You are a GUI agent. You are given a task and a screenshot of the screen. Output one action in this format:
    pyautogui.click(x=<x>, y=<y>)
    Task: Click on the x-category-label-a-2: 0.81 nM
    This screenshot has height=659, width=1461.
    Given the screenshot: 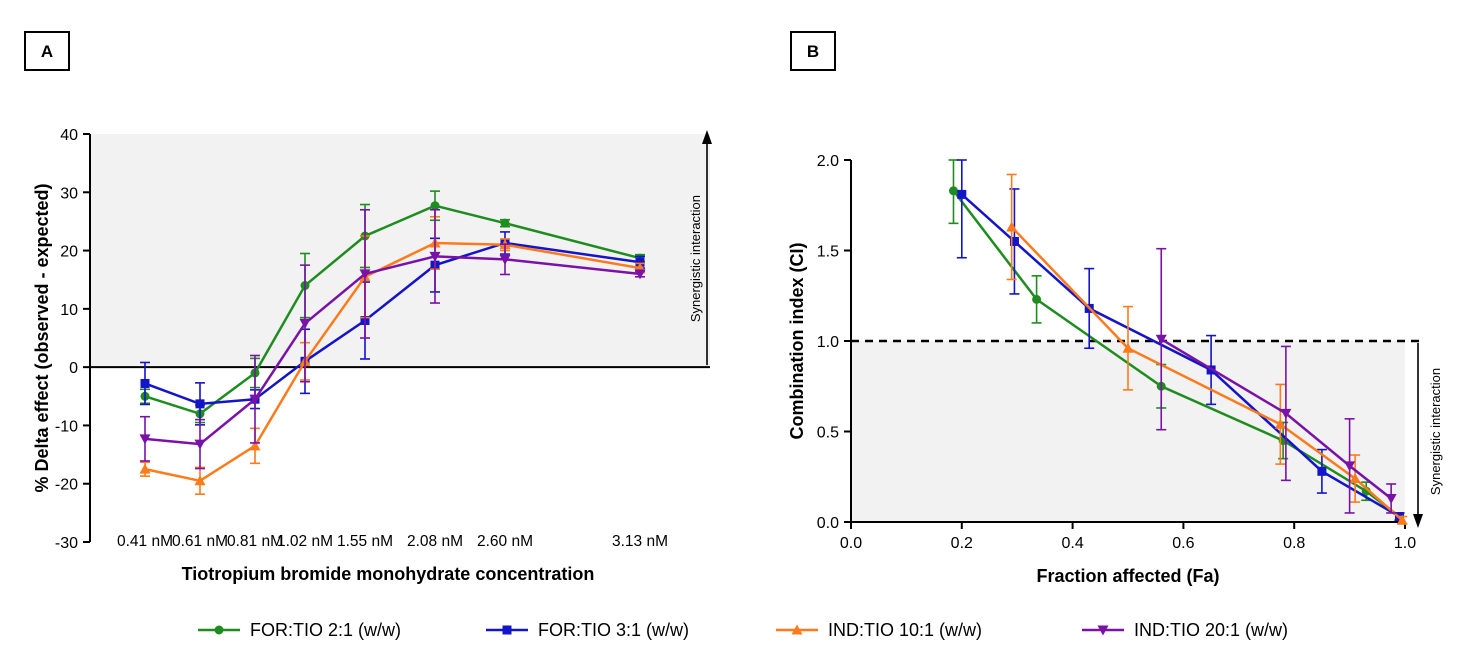 What is the action you would take?
    pyautogui.click(x=255, y=541)
    